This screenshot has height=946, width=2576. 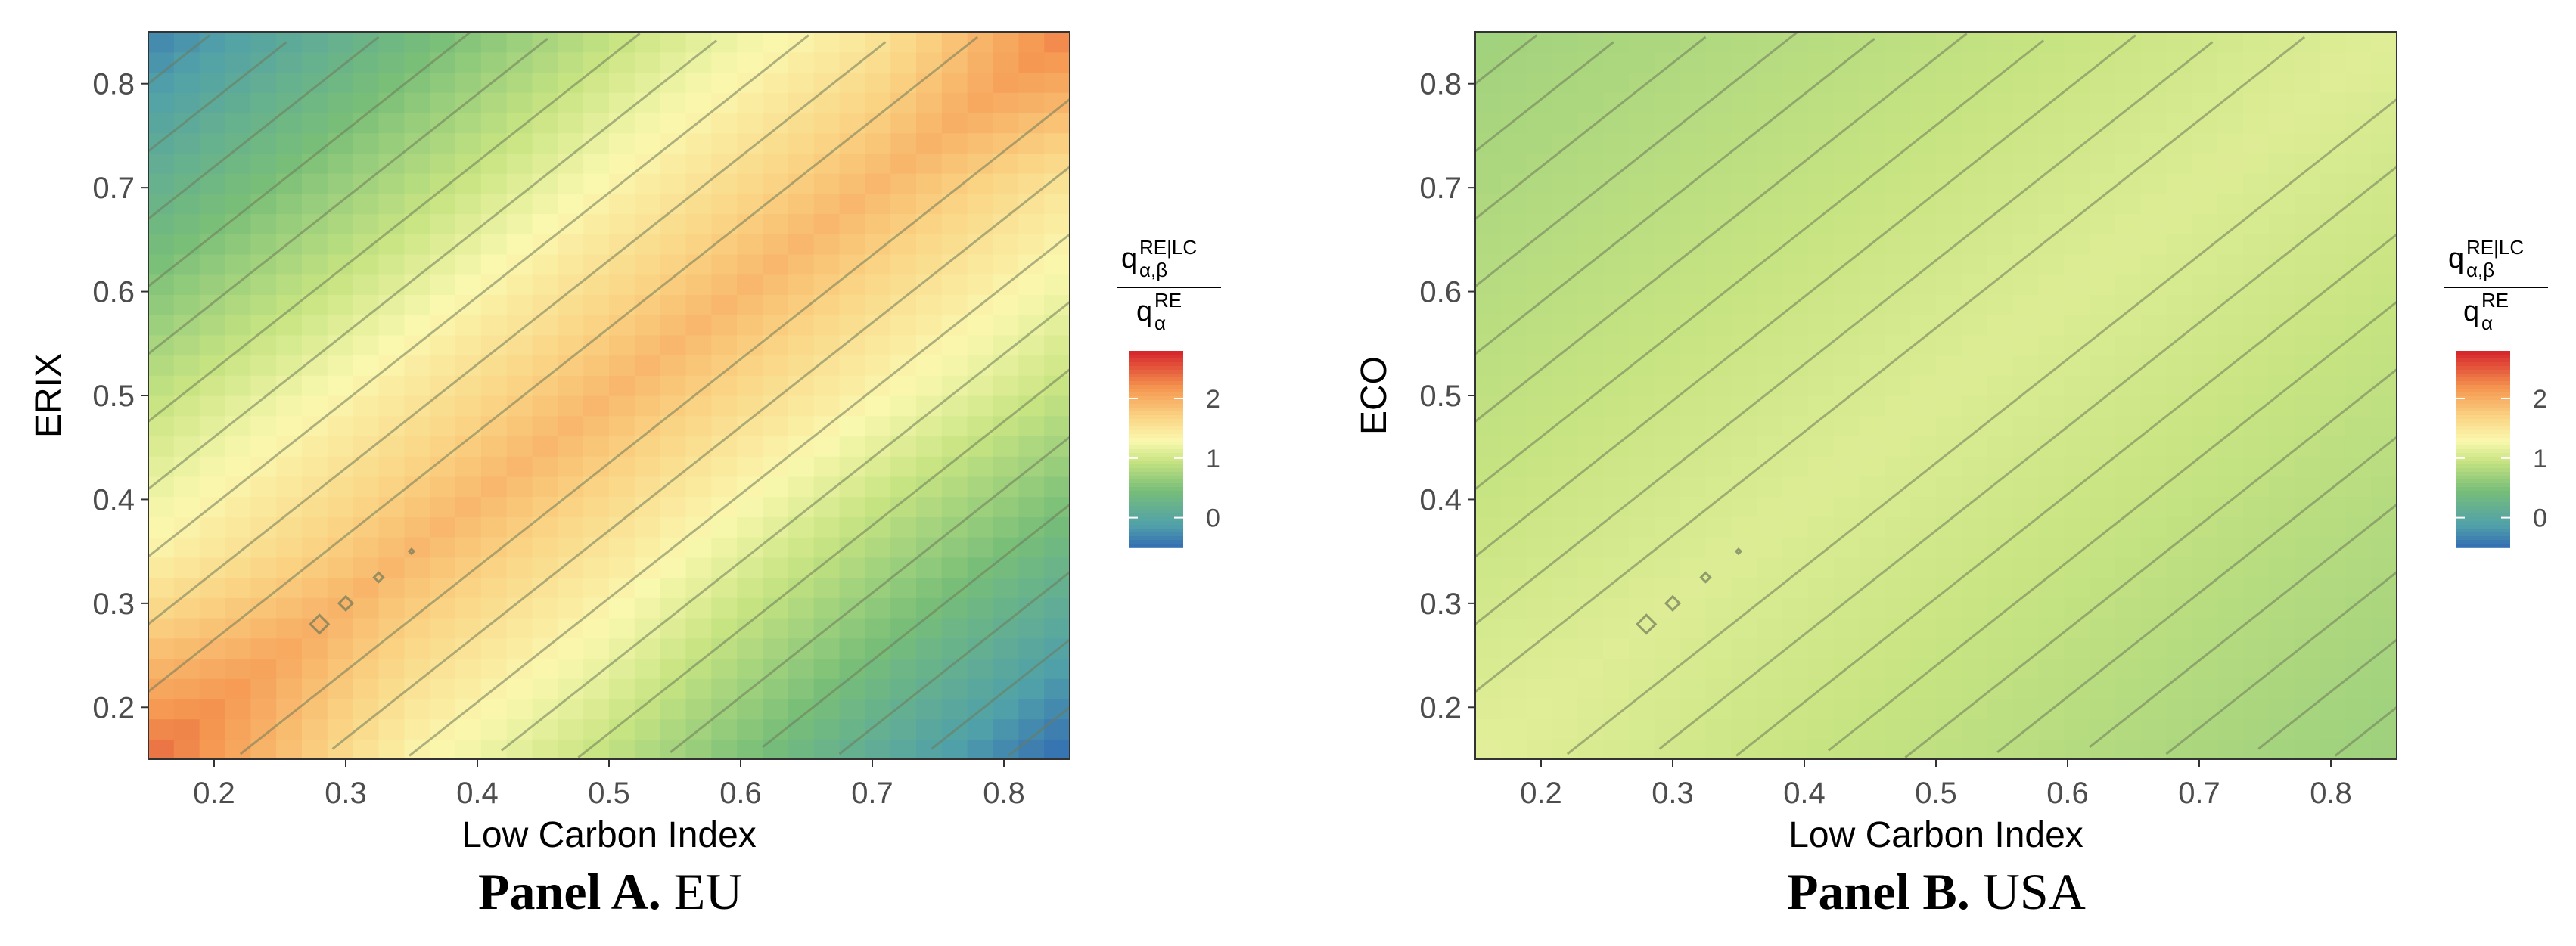 I want to click on x-axis-label: Low Carbon Index, so click(x=1935, y=835).